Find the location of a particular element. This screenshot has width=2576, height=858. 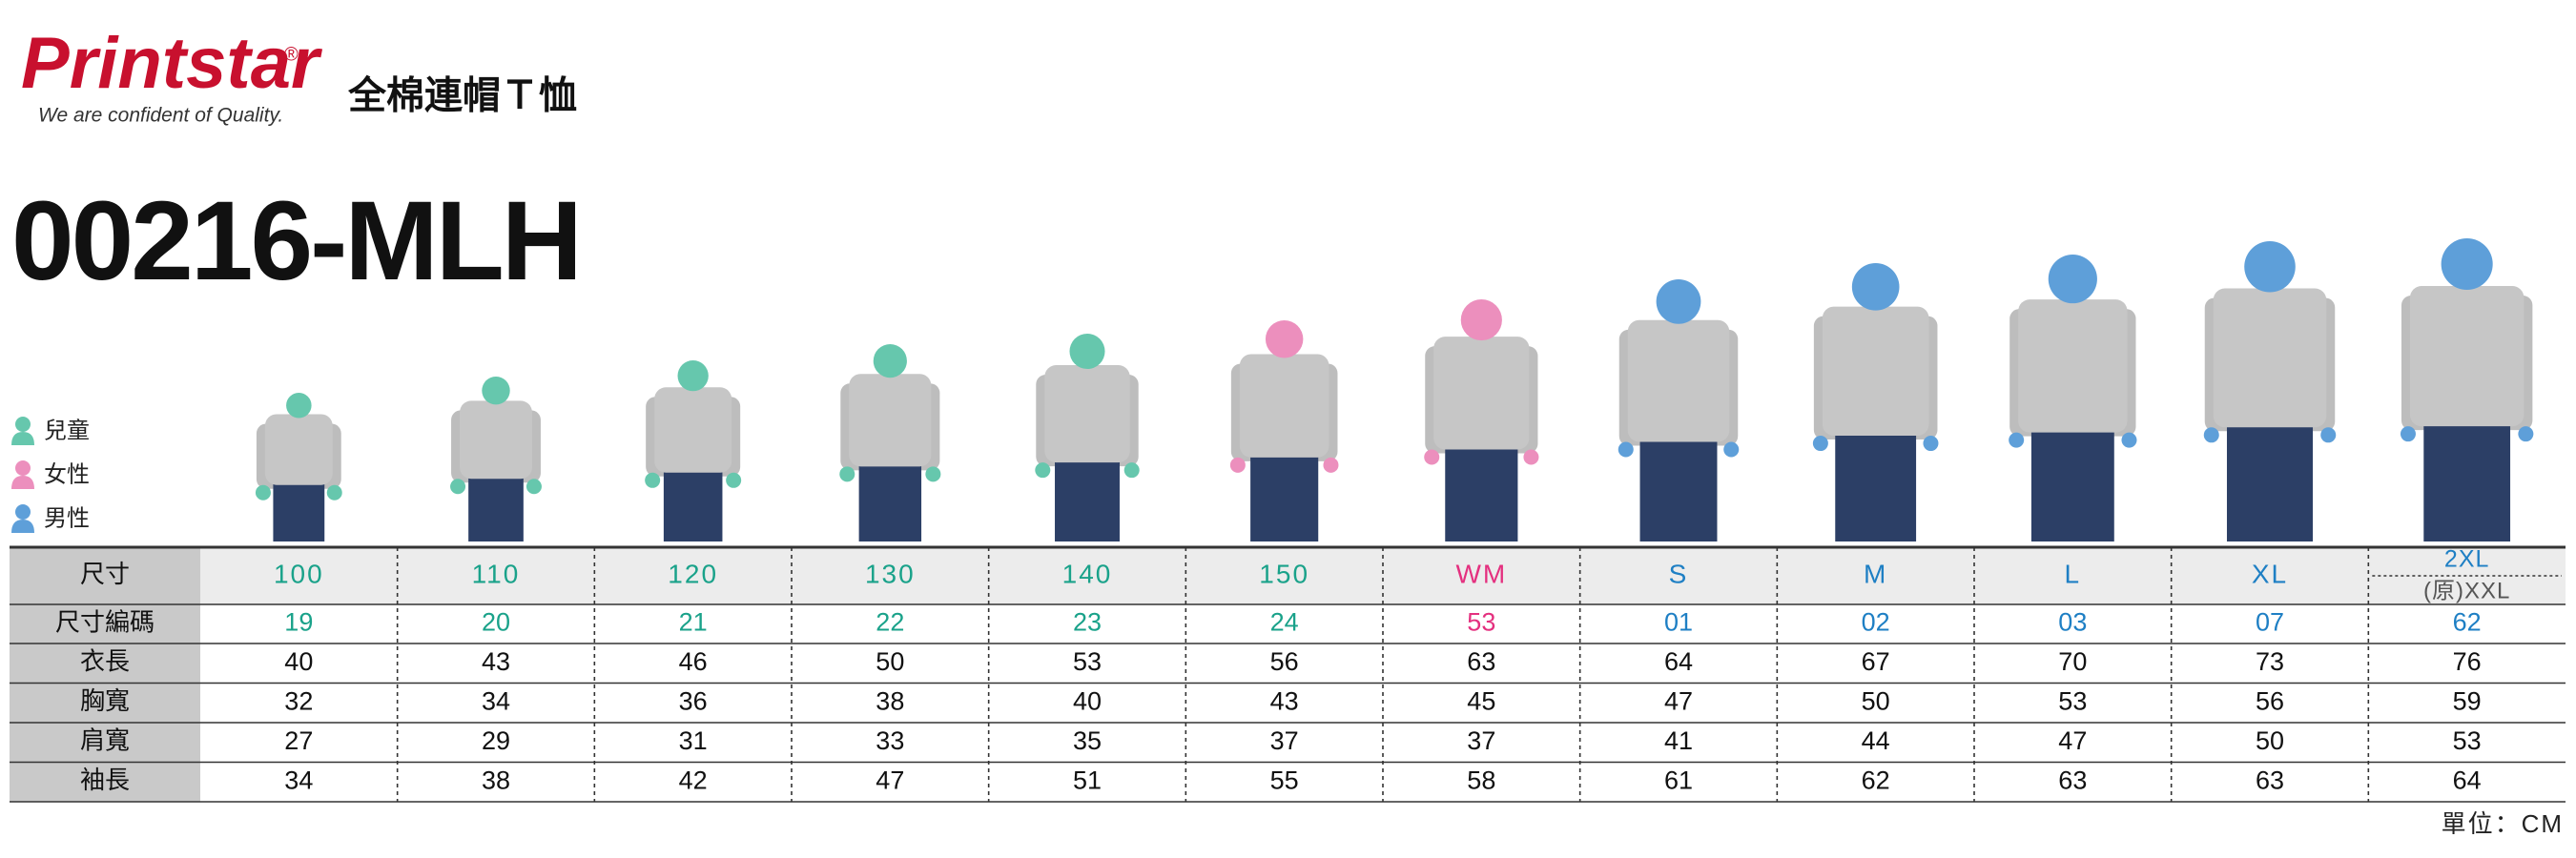

cell-value: 41 is located at coordinates (1678, 740).